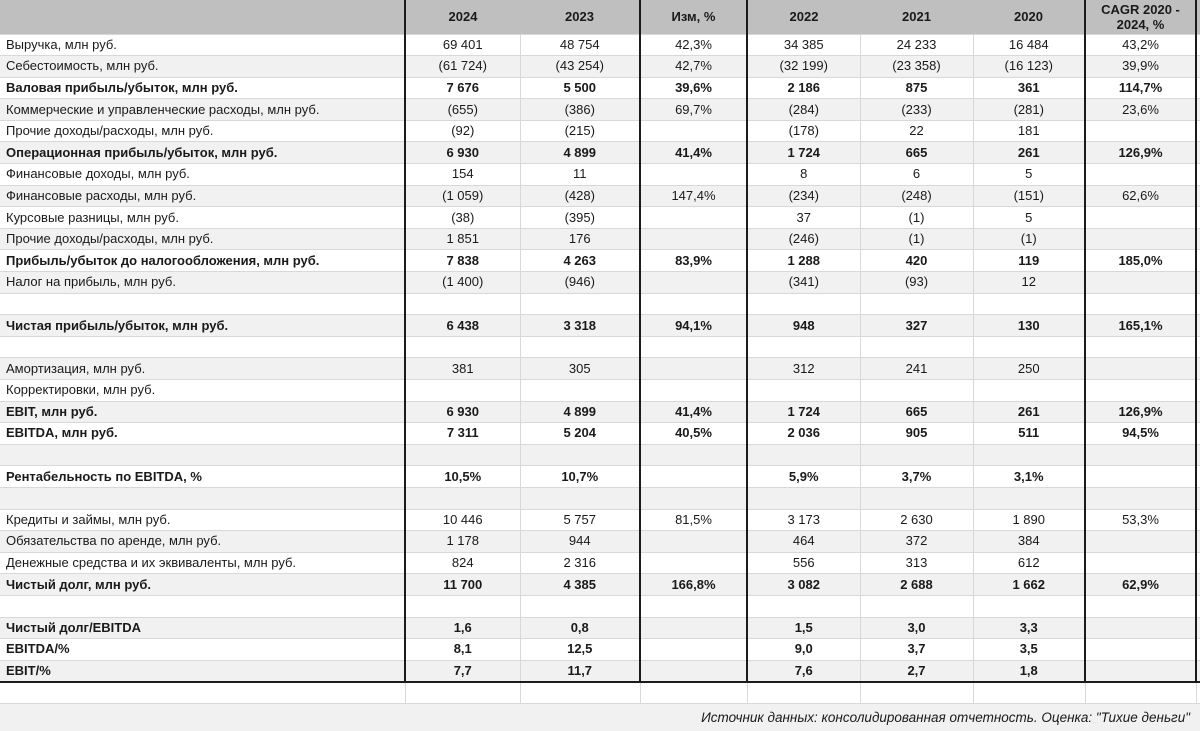 This screenshot has height=731, width=1200. Describe the element at coordinates (202, 174) in the screenshot. I see `row-label: Финансовые доходы, млн руб.` at that location.